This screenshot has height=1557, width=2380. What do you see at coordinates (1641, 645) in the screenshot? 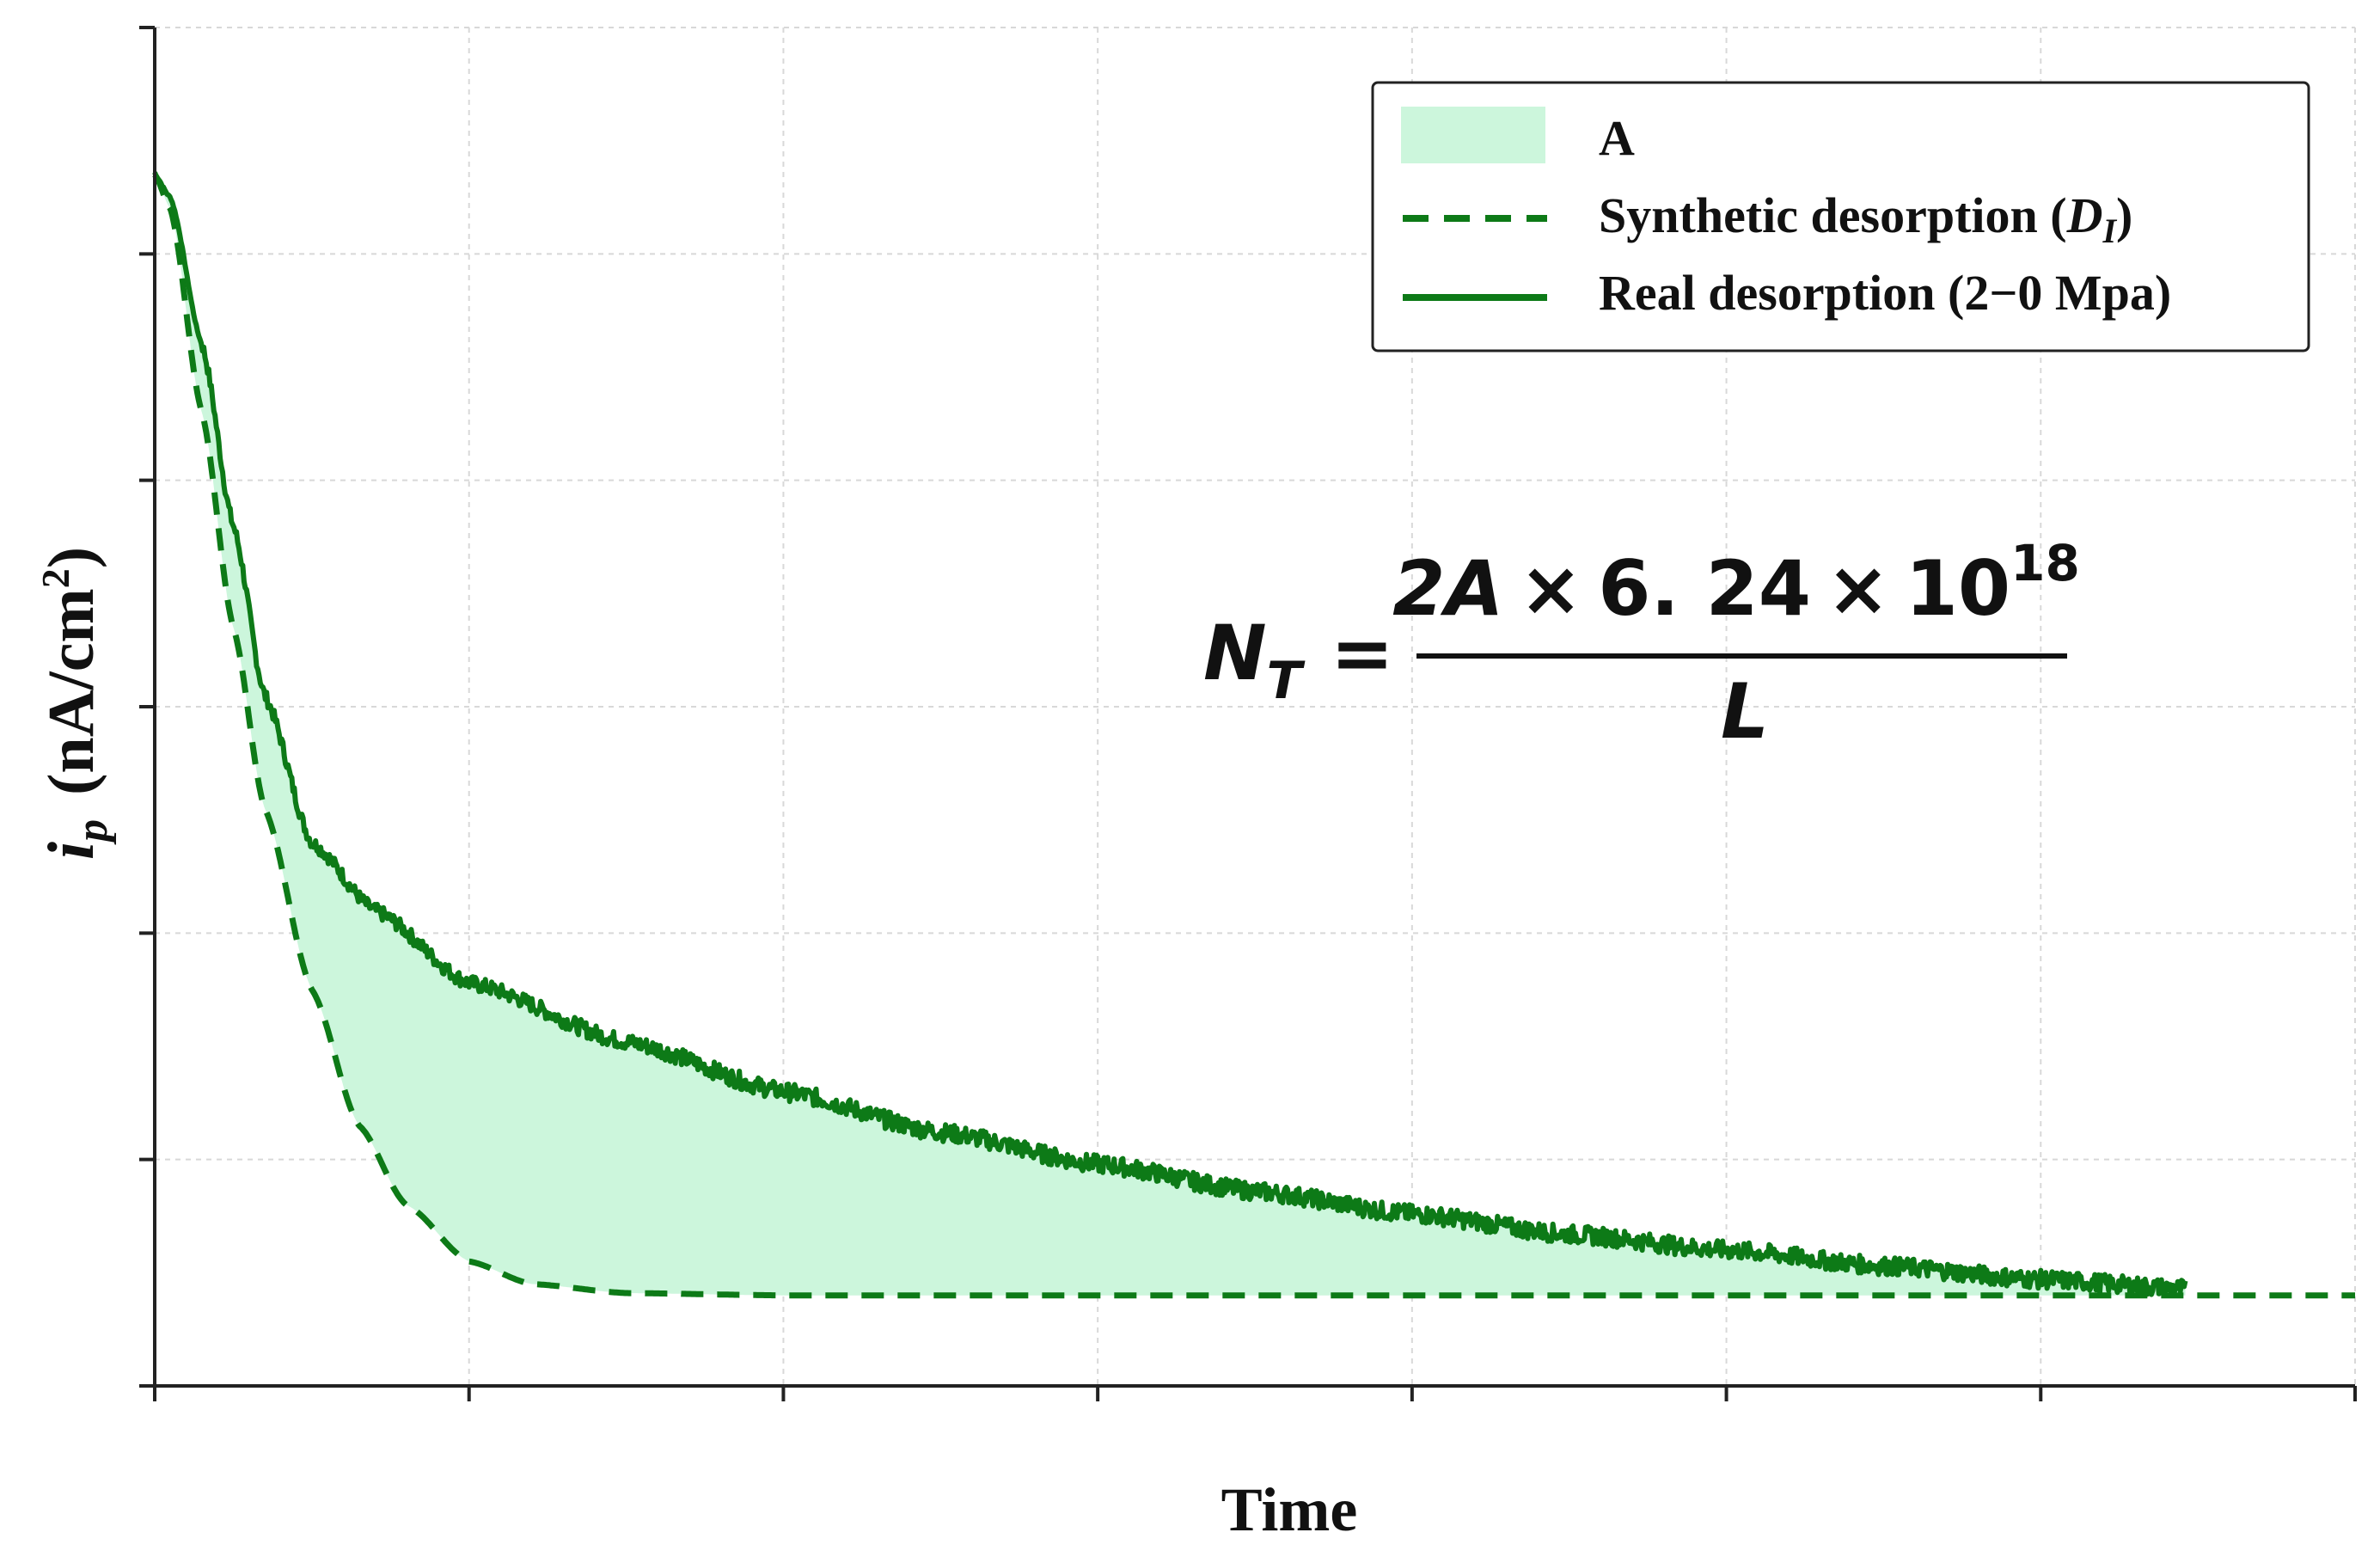
I see `formula-annotation: NT = 2A × 6. 24 × 1018 L` at bounding box center [1641, 645].